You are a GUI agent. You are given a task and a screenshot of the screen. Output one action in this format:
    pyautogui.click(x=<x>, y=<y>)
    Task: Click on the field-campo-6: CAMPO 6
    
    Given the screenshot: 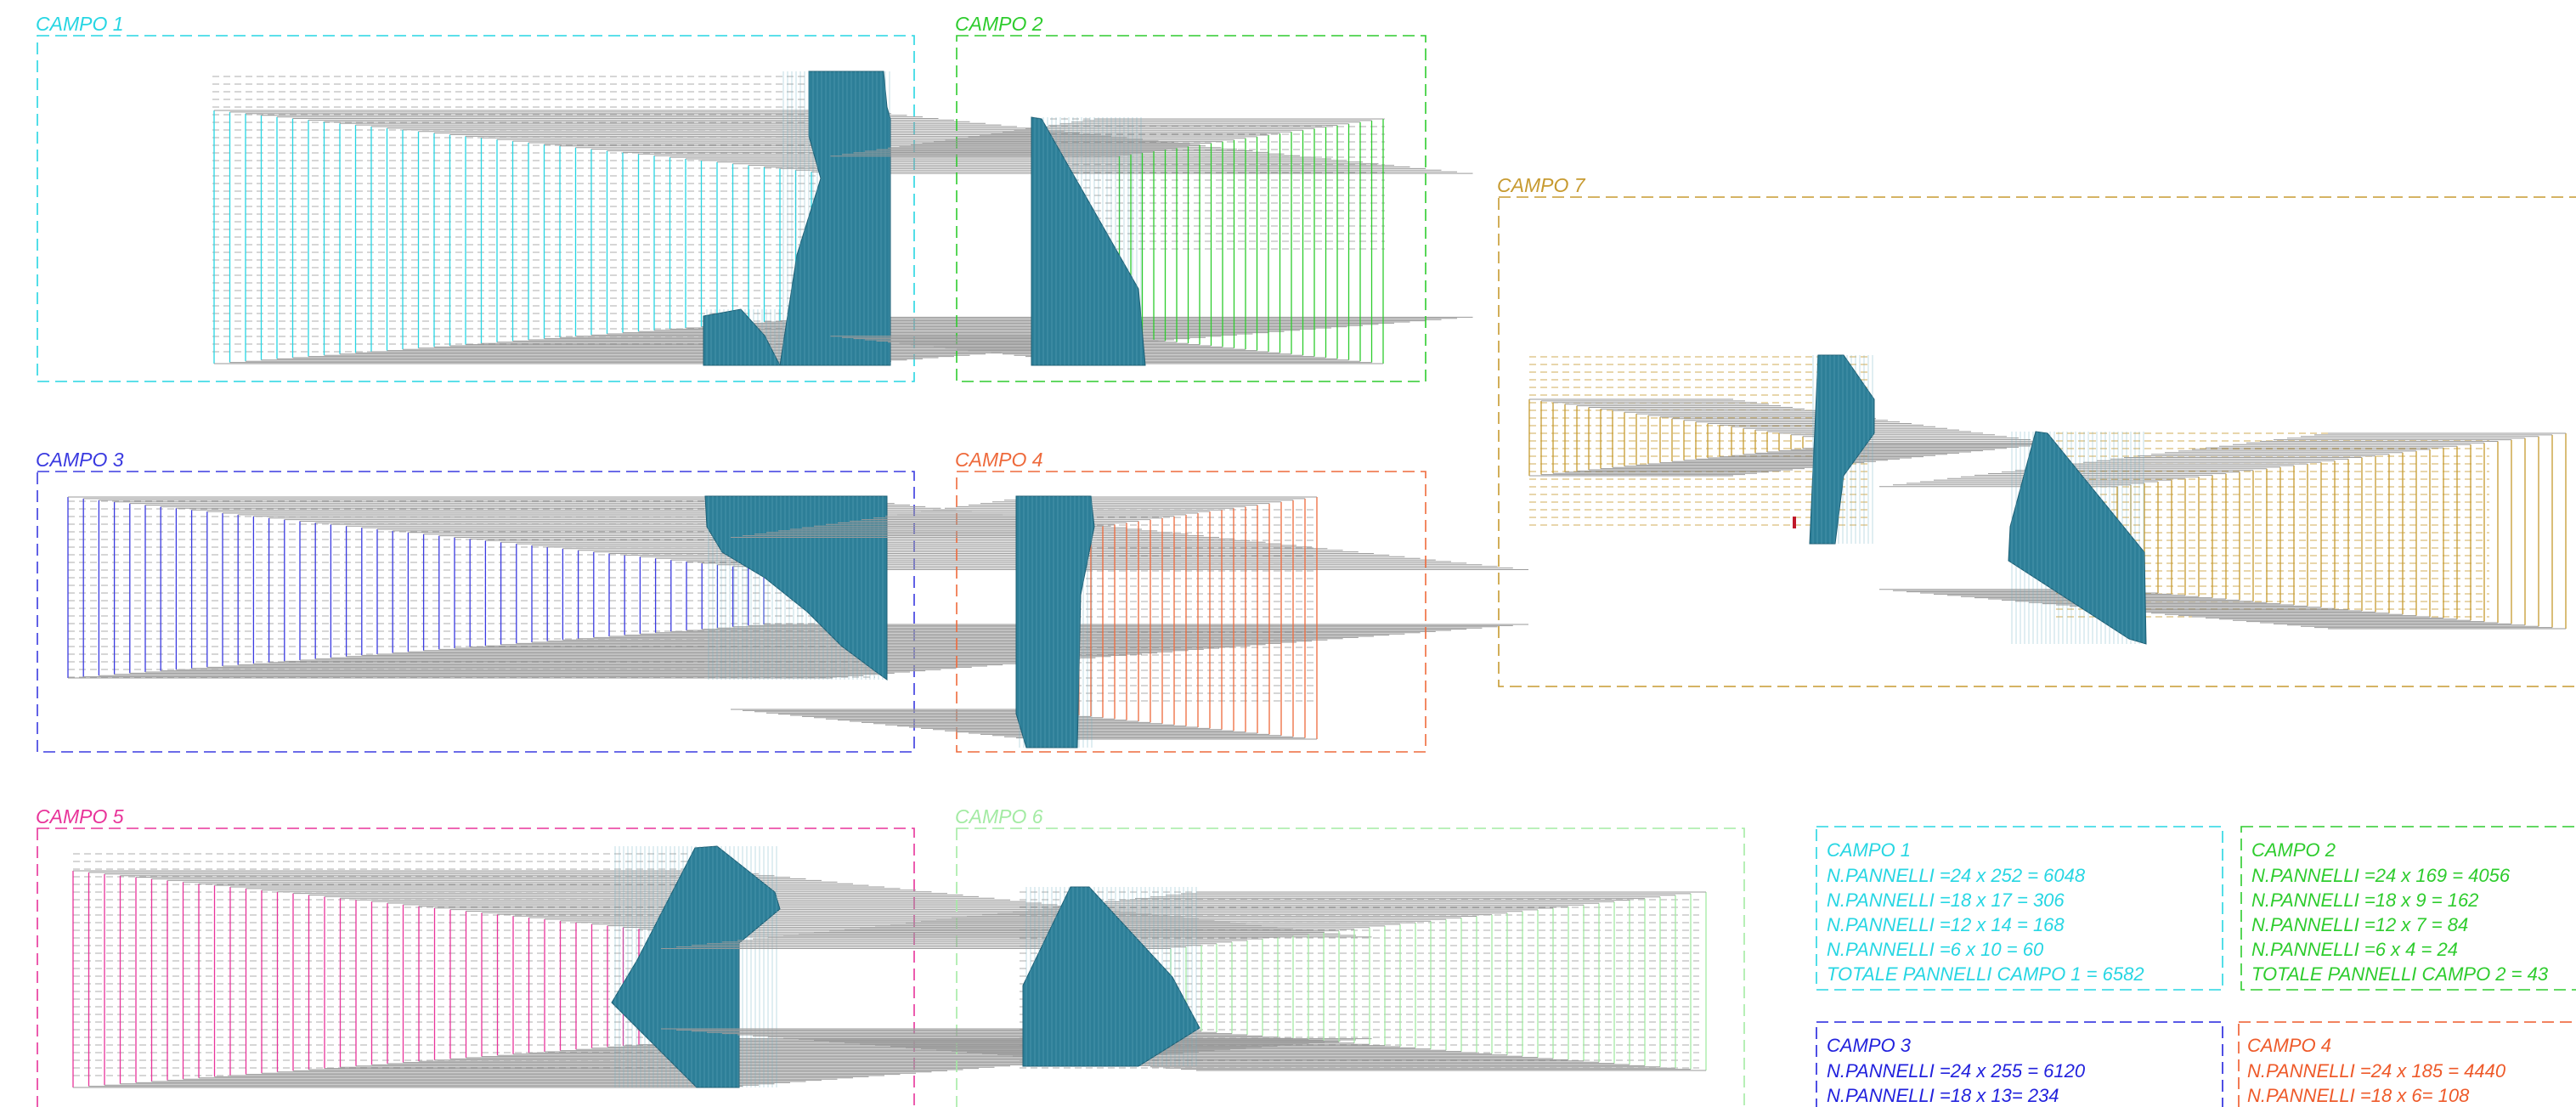 What is the action you would take?
    pyautogui.click(x=1203, y=956)
    